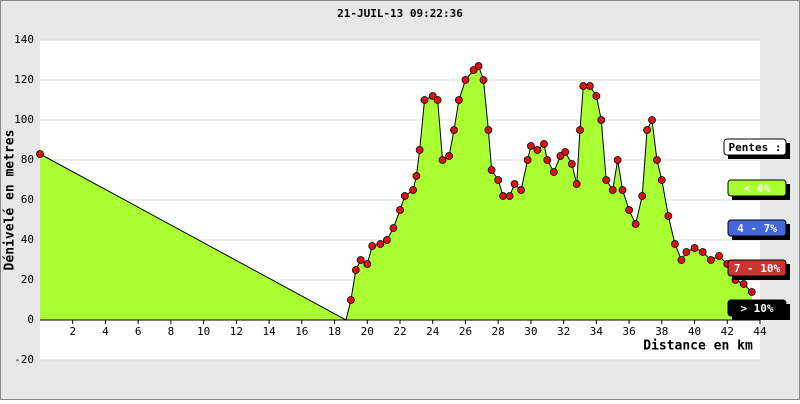  Describe the element at coordinates (628, 331) in the screenshot. I see `x-tick-label: 36` at that location.